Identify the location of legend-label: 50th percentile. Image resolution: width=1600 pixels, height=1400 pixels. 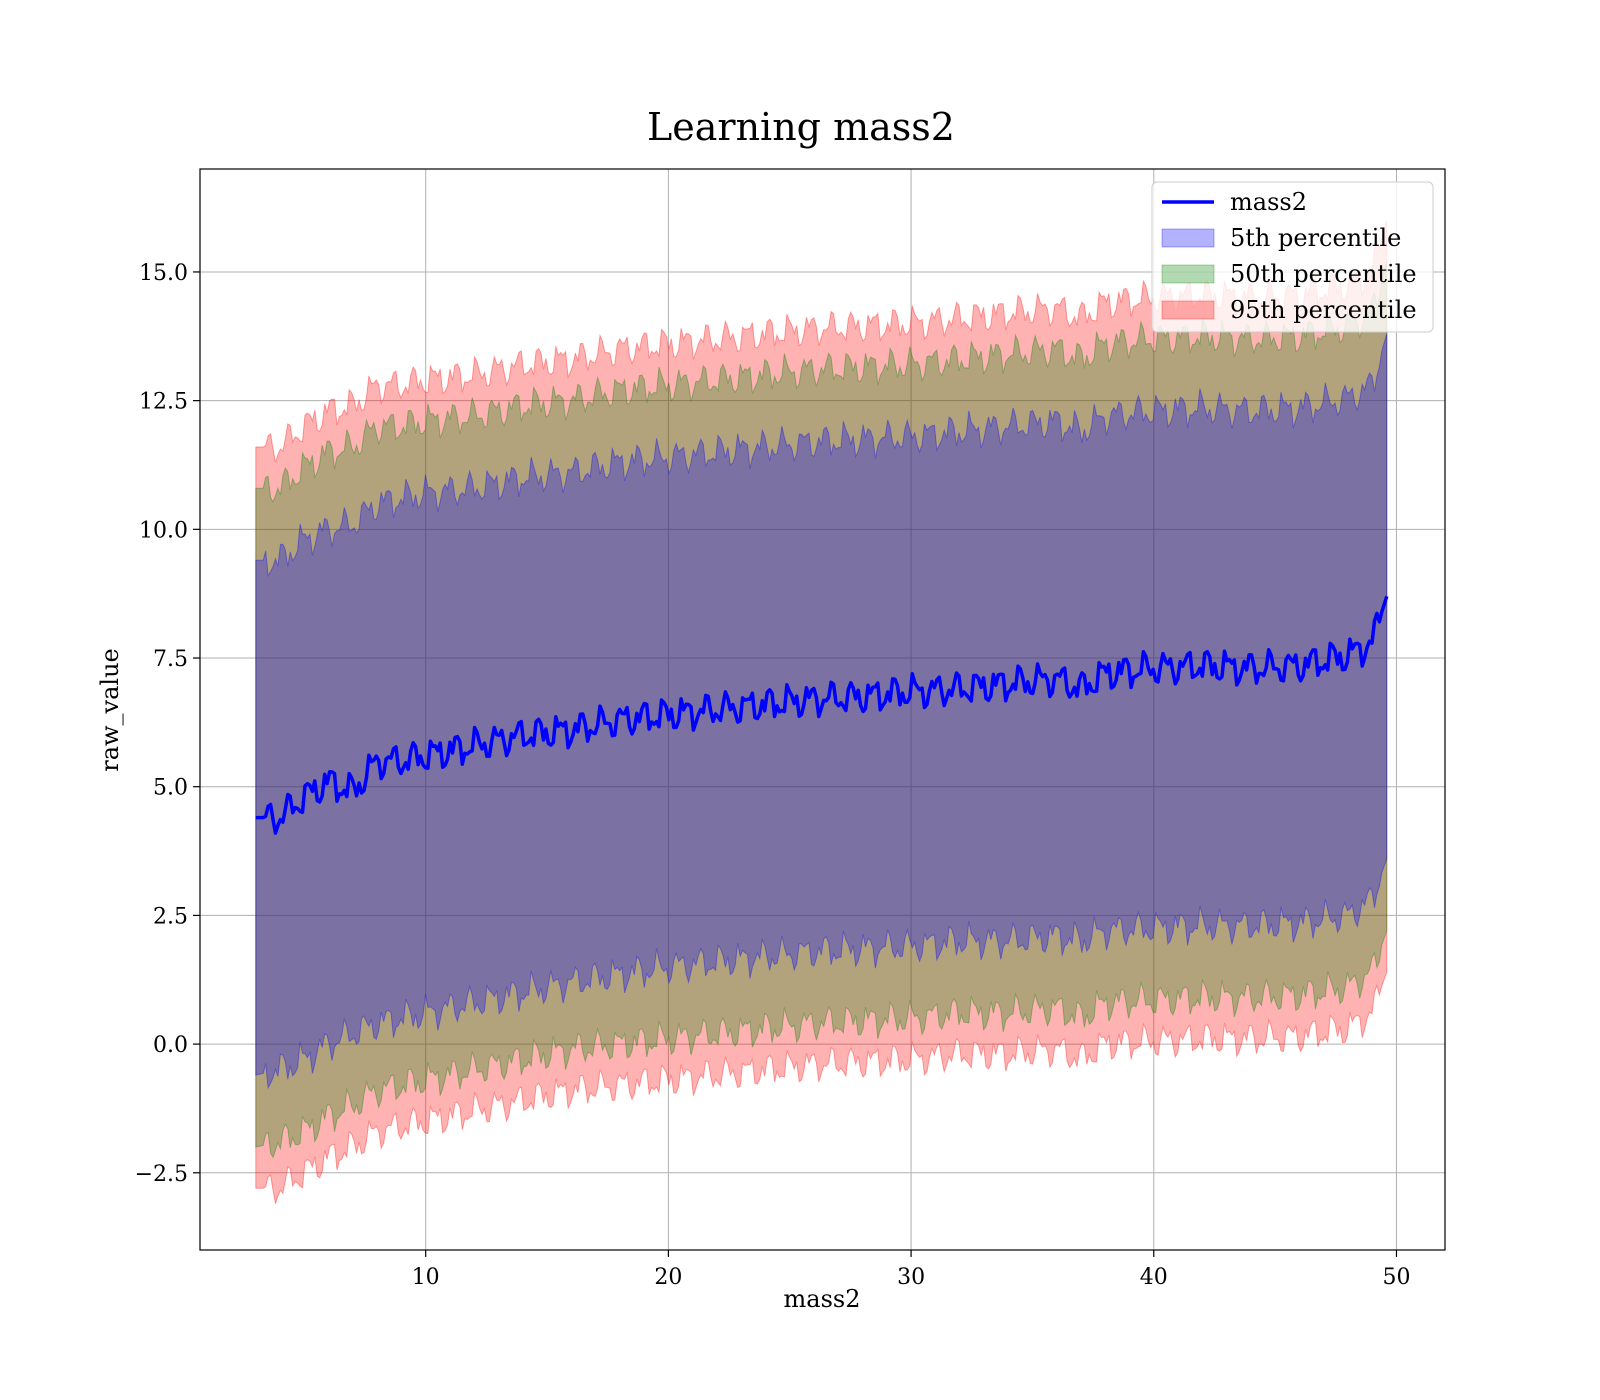
(1323, 274).